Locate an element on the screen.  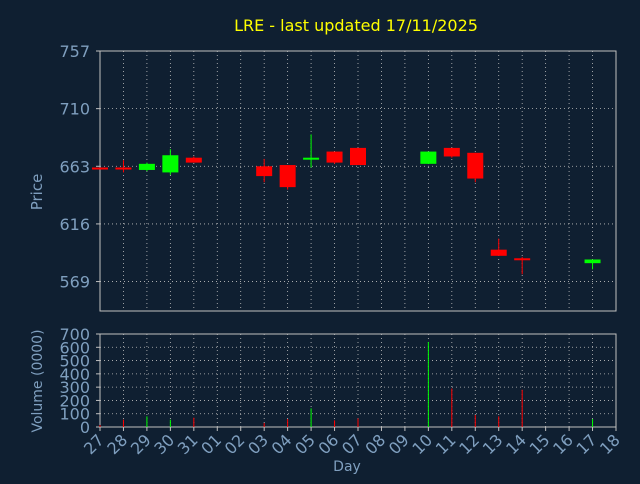
volume-axis-label: Volume (0000) is located at coordinates (38, 380).